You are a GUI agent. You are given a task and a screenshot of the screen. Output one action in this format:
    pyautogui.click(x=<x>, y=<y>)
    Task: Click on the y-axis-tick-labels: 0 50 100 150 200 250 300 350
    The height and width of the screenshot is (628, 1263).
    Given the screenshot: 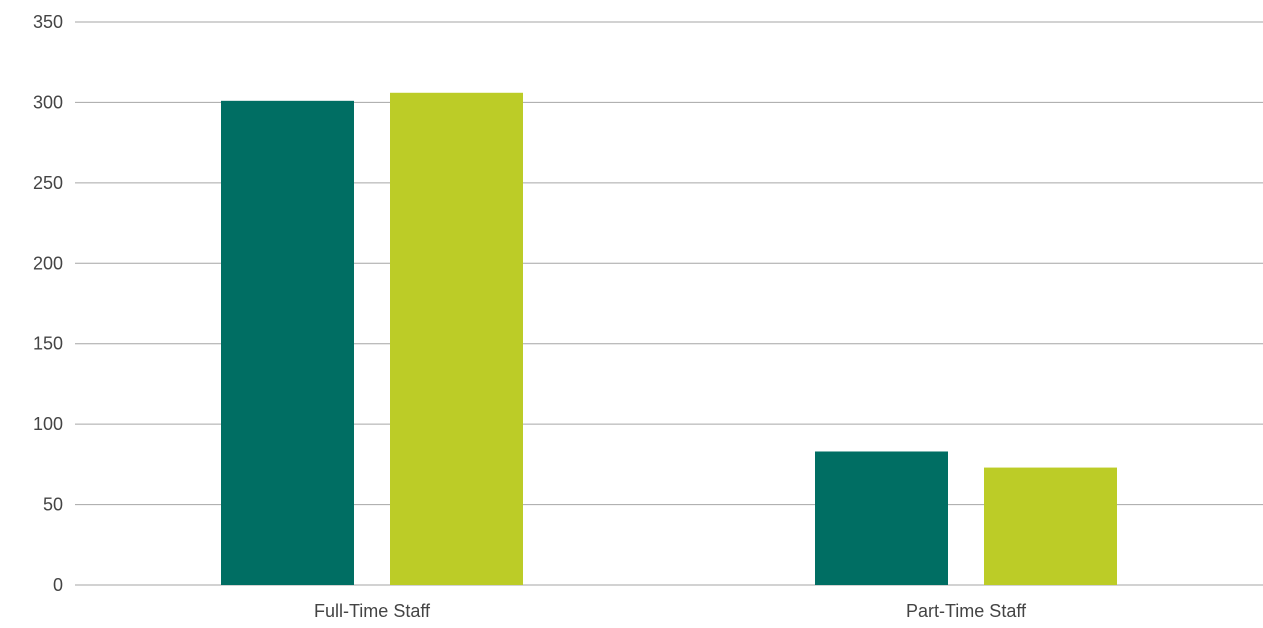 What is the action you would take?
    pyautogui.click(x=48, y=303)
    